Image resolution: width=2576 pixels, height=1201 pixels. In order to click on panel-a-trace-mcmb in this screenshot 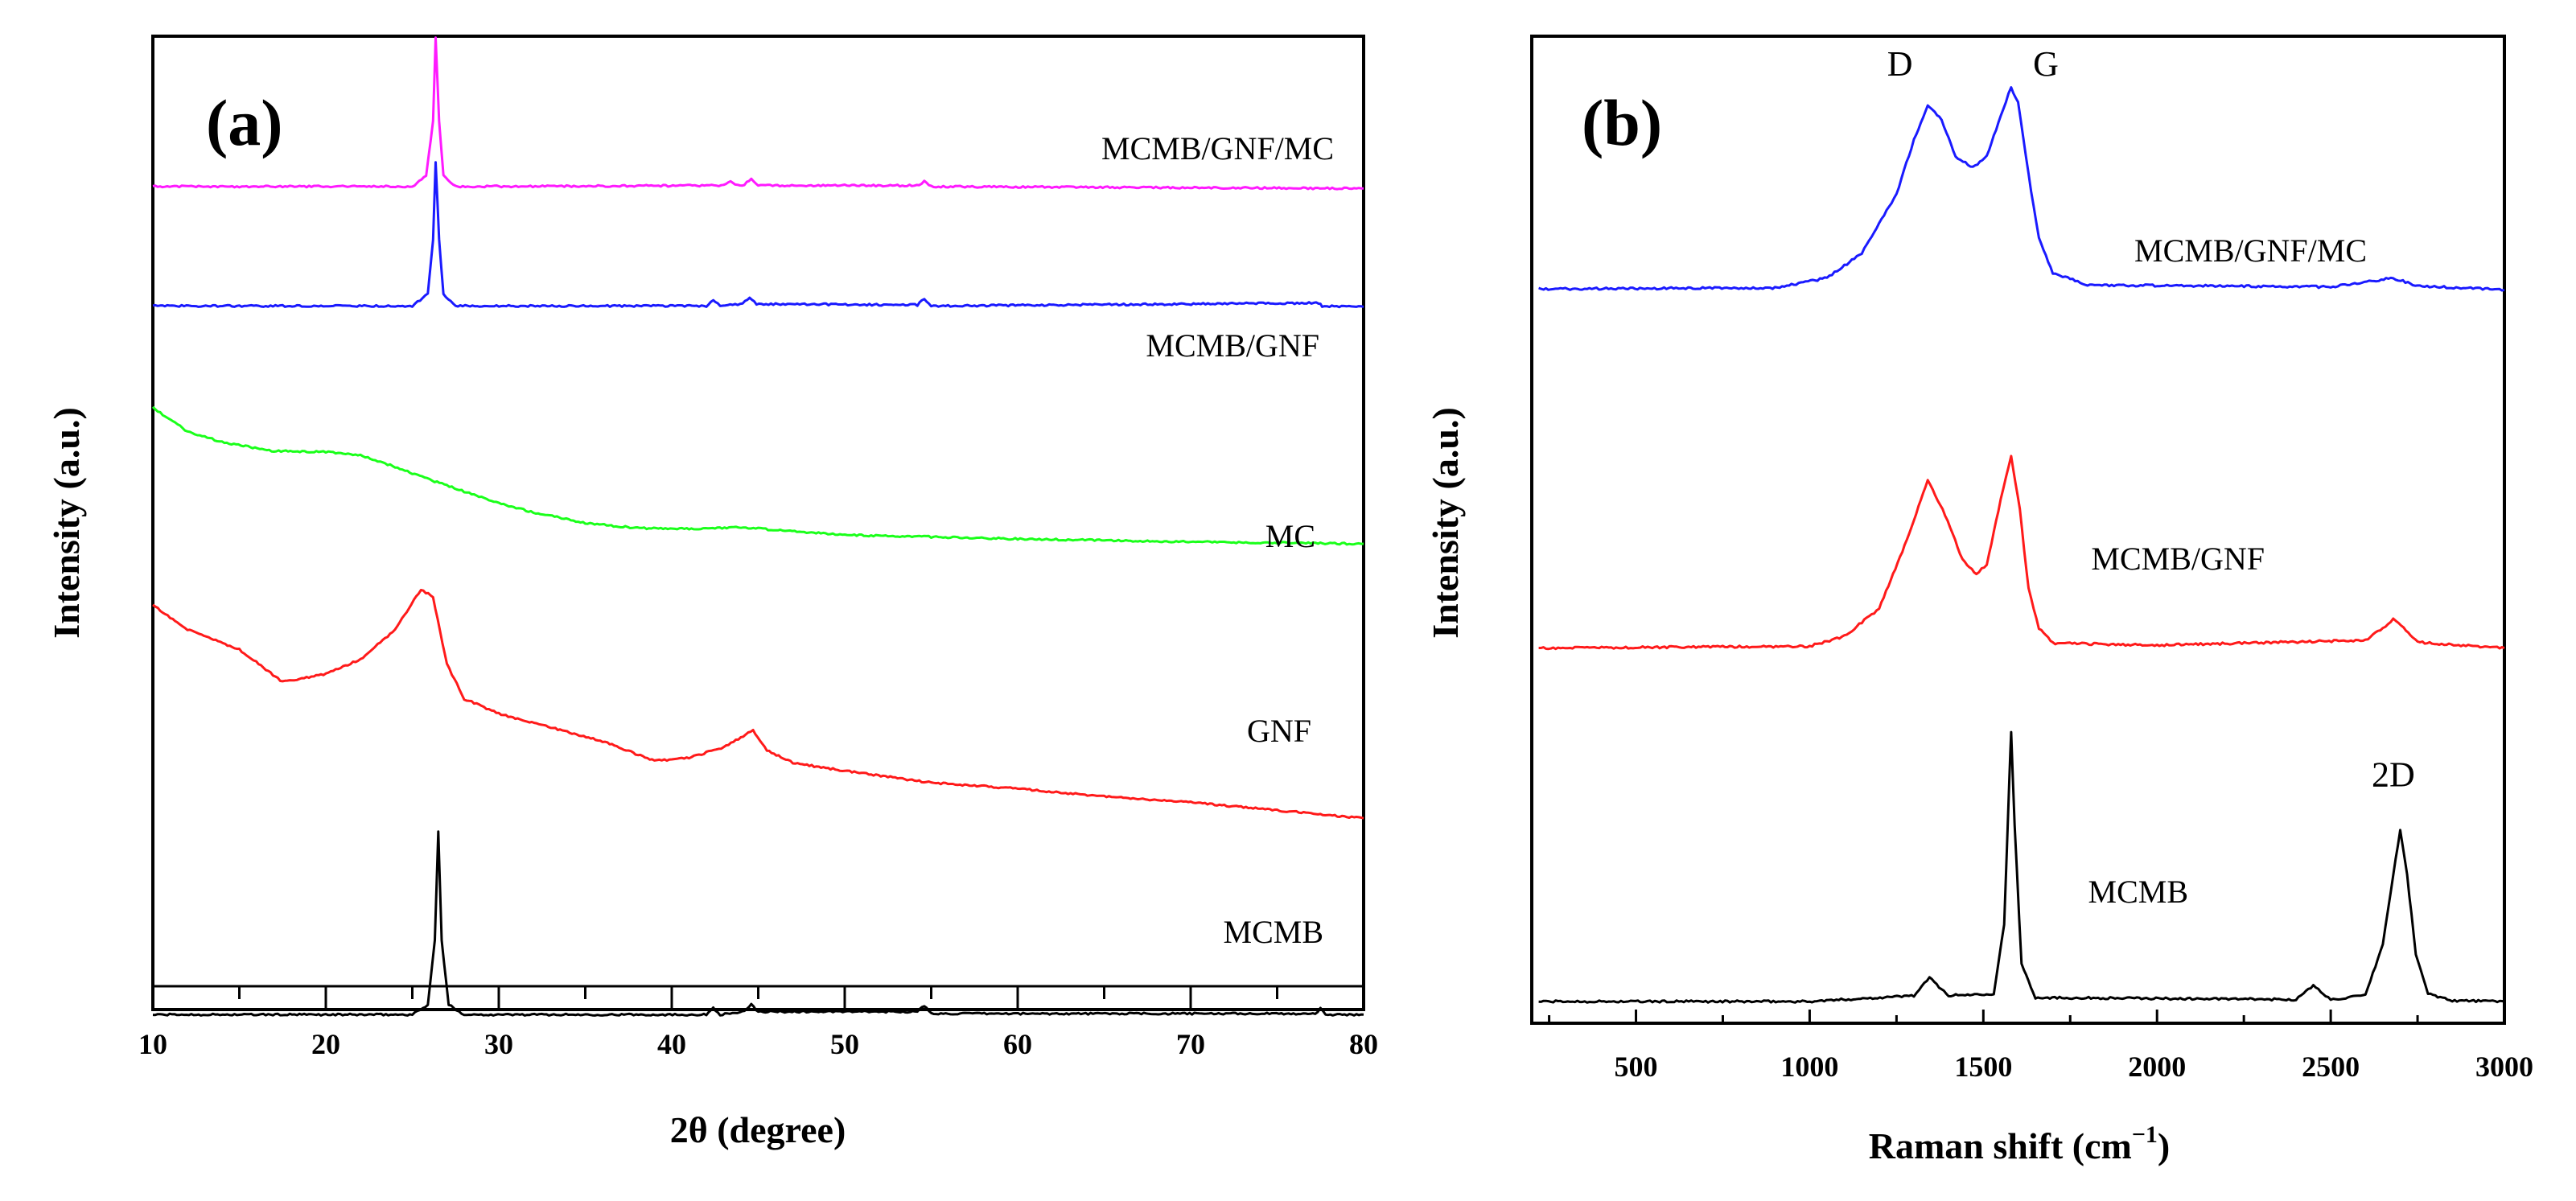, I will do `click(758, 923)`.